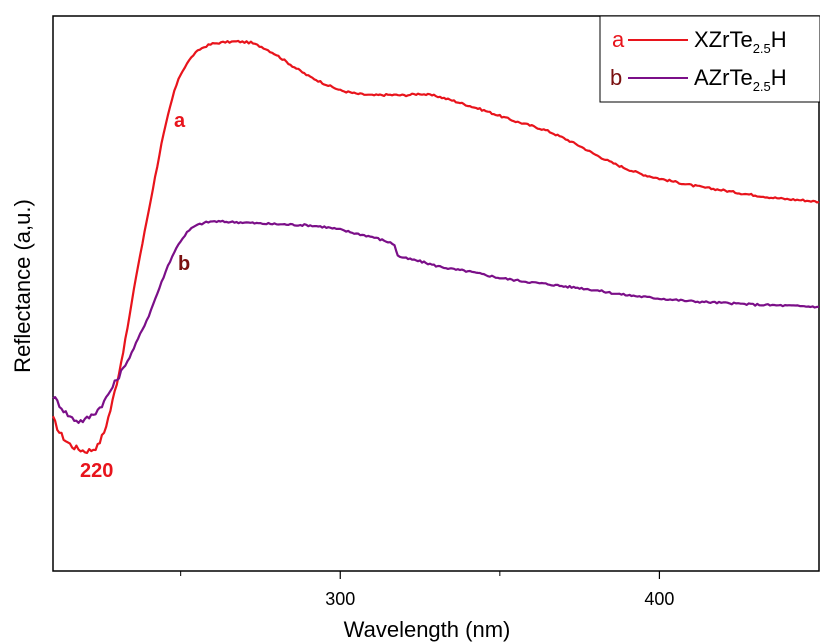  Describe the element at coordinates (723, 39) in the screenshot. I see `legend-formula-a: XZrTe` at that location.